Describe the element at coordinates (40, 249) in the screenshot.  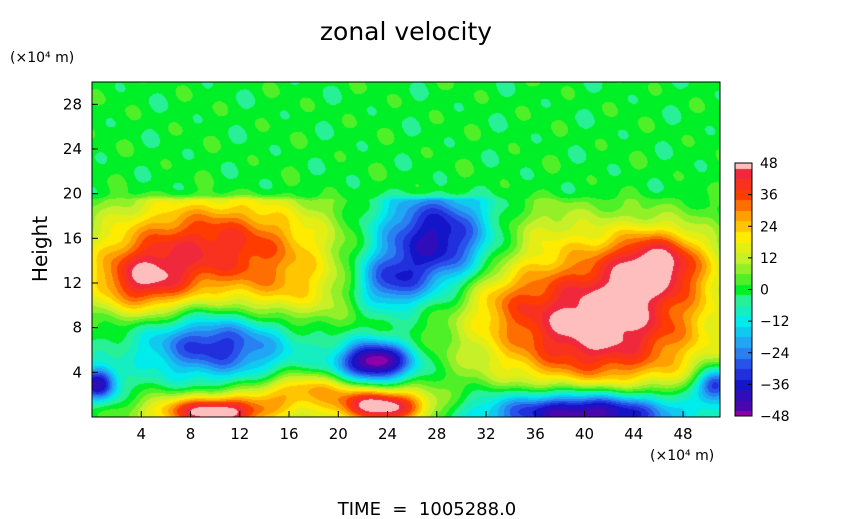
I see `y-axis-label: Height` at that location.